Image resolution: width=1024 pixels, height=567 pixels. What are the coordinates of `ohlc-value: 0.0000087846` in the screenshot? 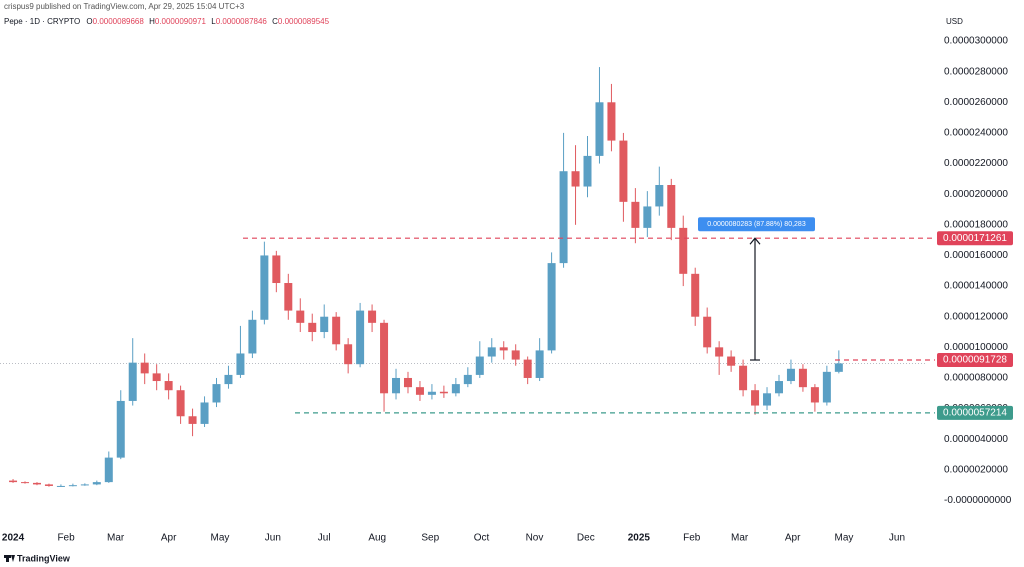 It's located at (242, 21).